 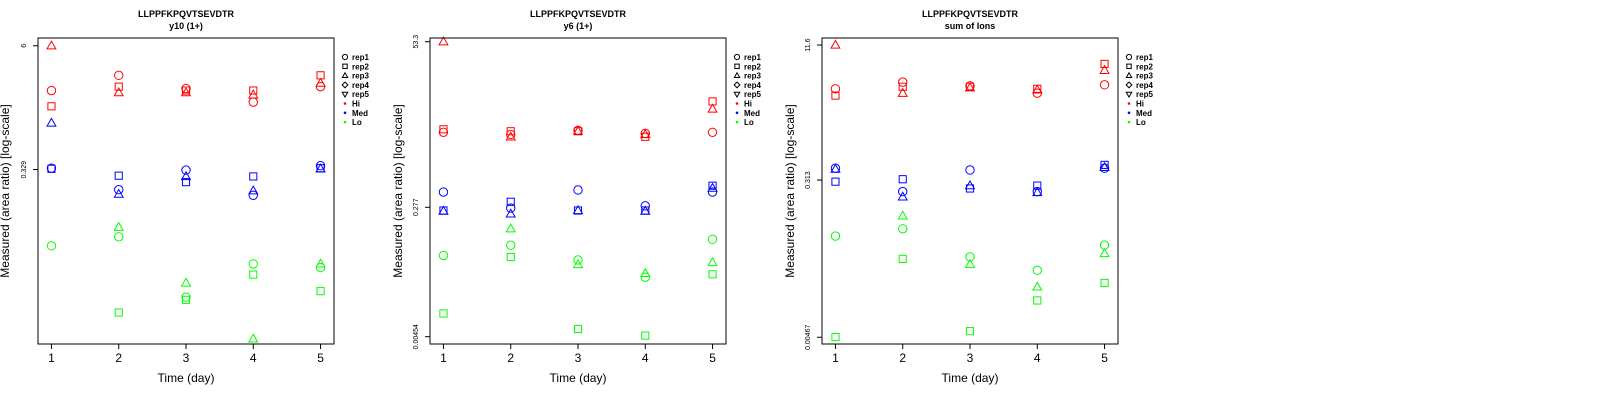 What do you see at coordinates (752, 85) in the screenshot?
I see `legend-label-rep4: rep4` at bounding box center [752, 85].